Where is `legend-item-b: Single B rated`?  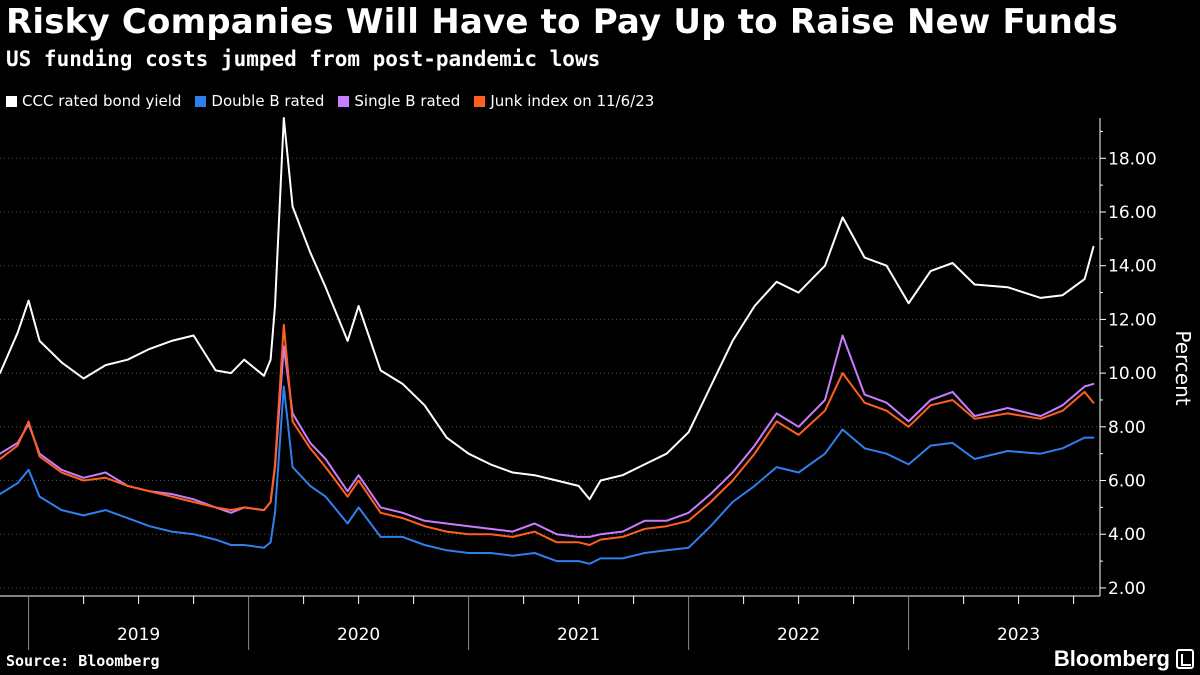
legend-item-b: Single B rated is located at coordinates (399, 101).